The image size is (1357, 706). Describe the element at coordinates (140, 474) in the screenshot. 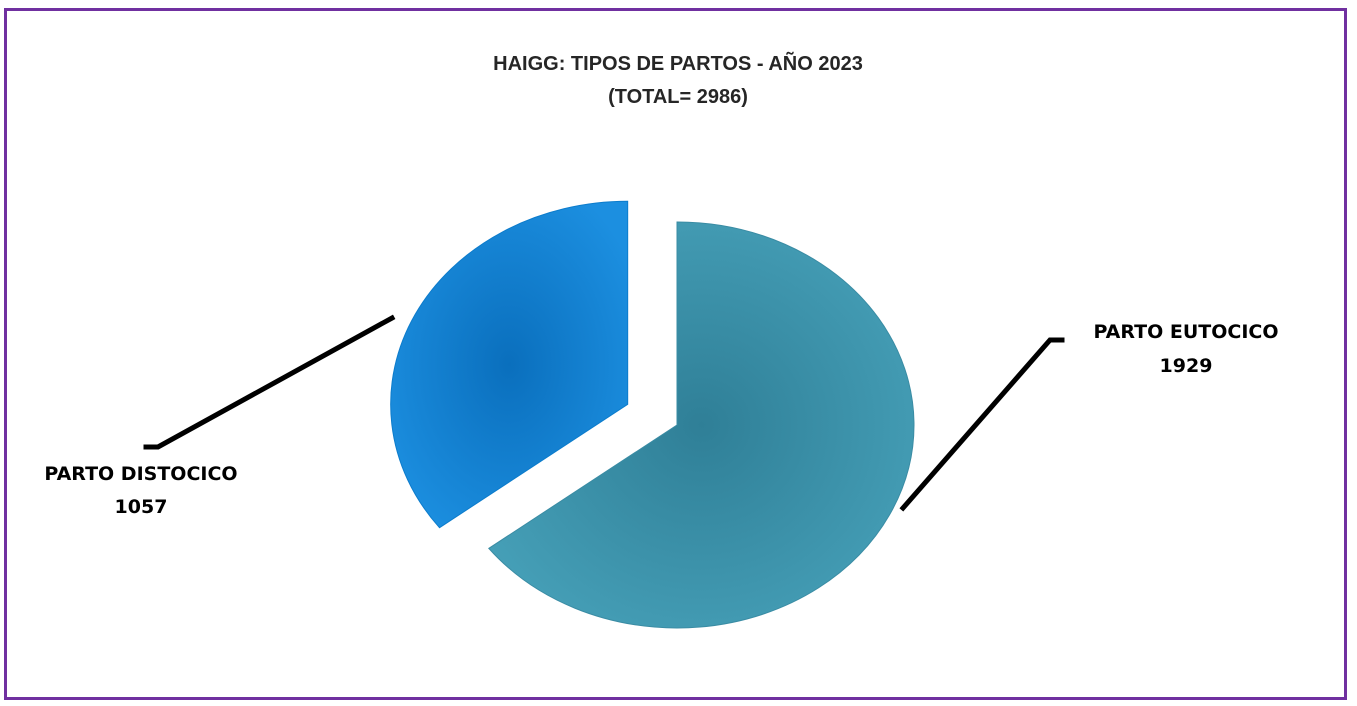

I see `data-label-distocico-name: PARTO DISTOCICO` at that location.